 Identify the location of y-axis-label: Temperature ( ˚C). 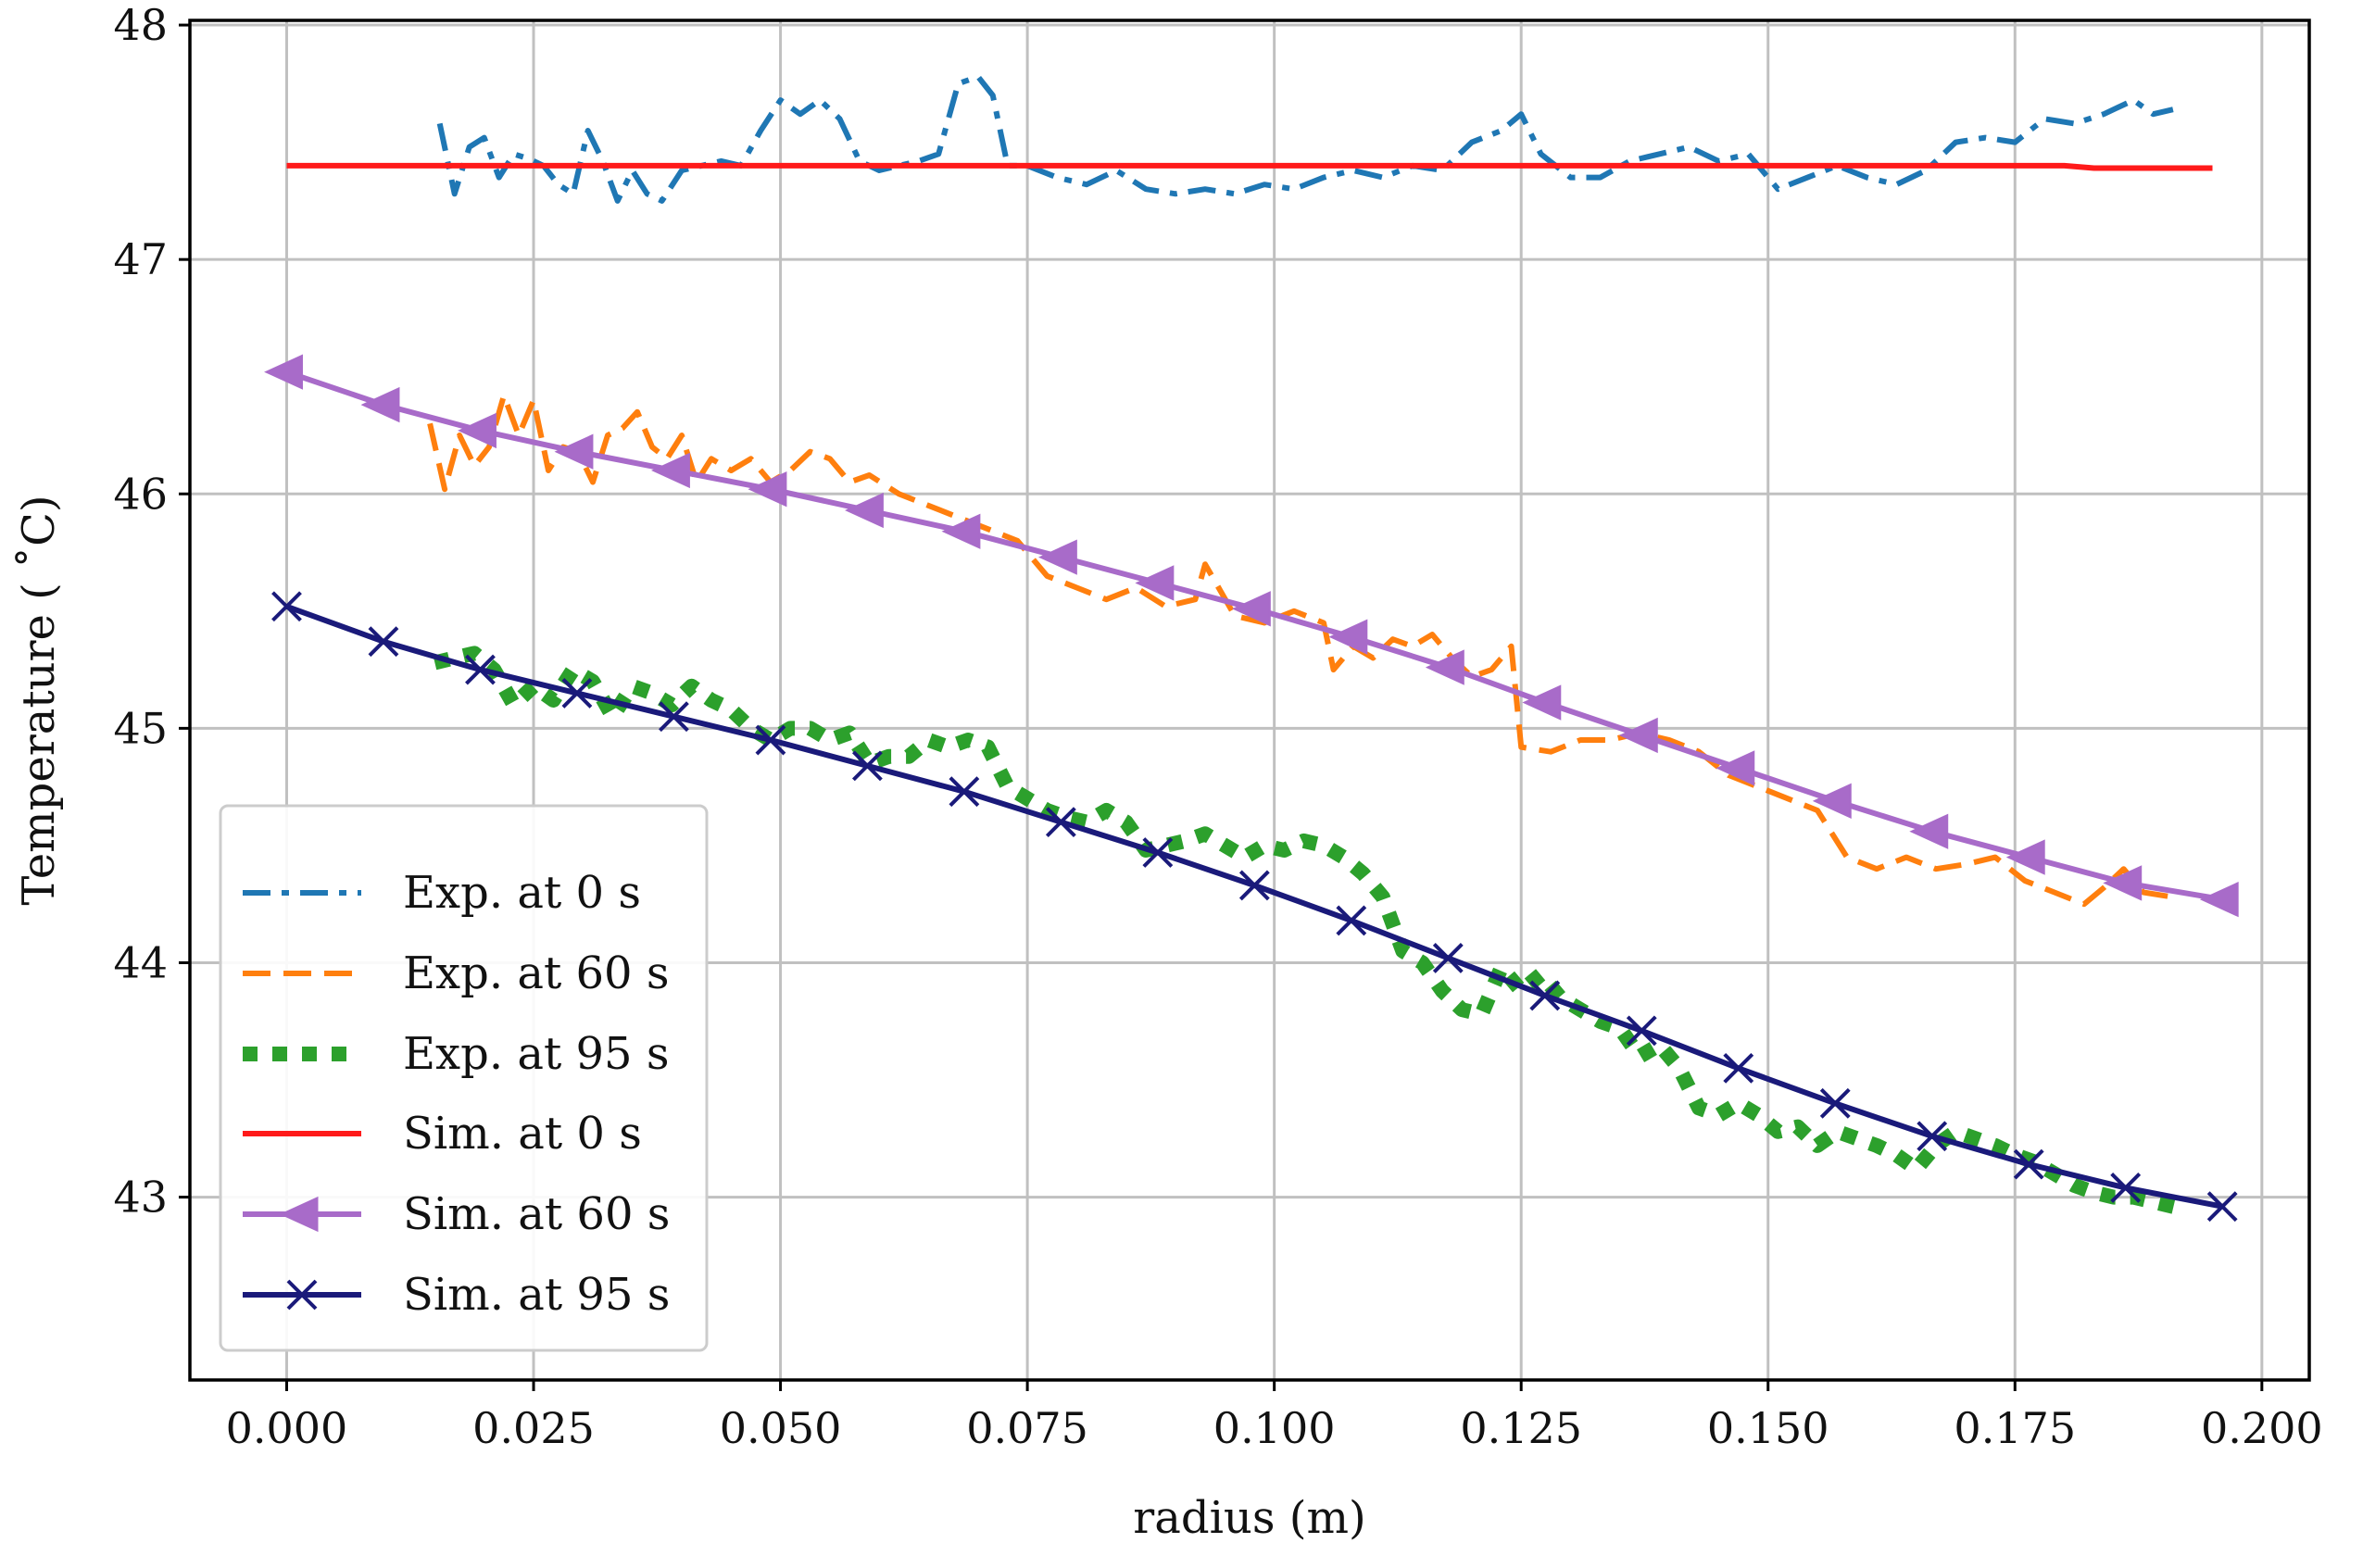
(39, 700).